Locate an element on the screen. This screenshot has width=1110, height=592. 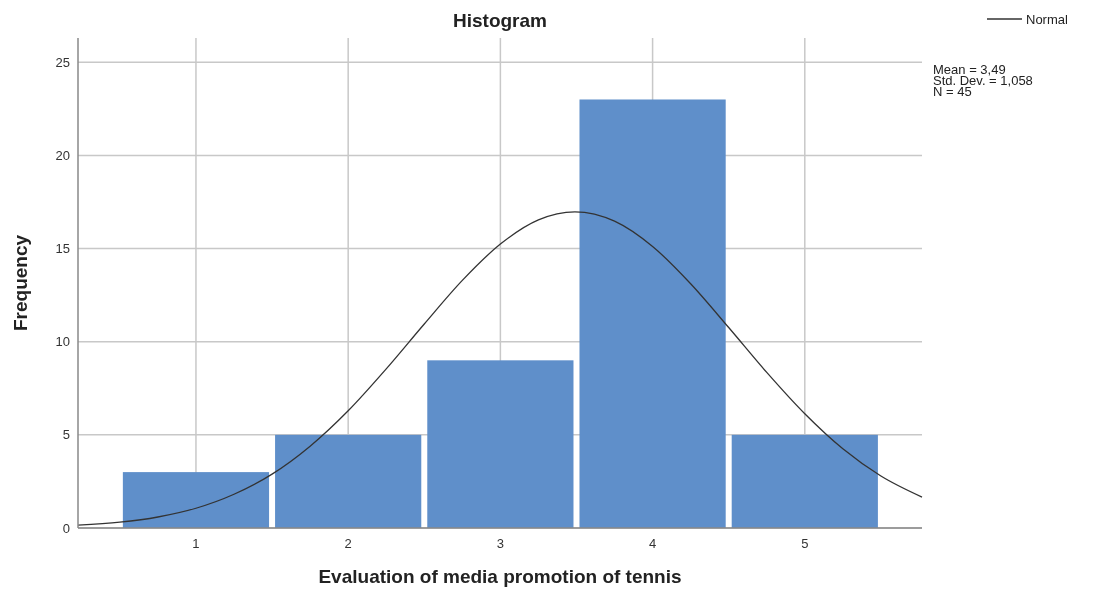
x-tick-label: 2 is located at coordinates (348, 543).